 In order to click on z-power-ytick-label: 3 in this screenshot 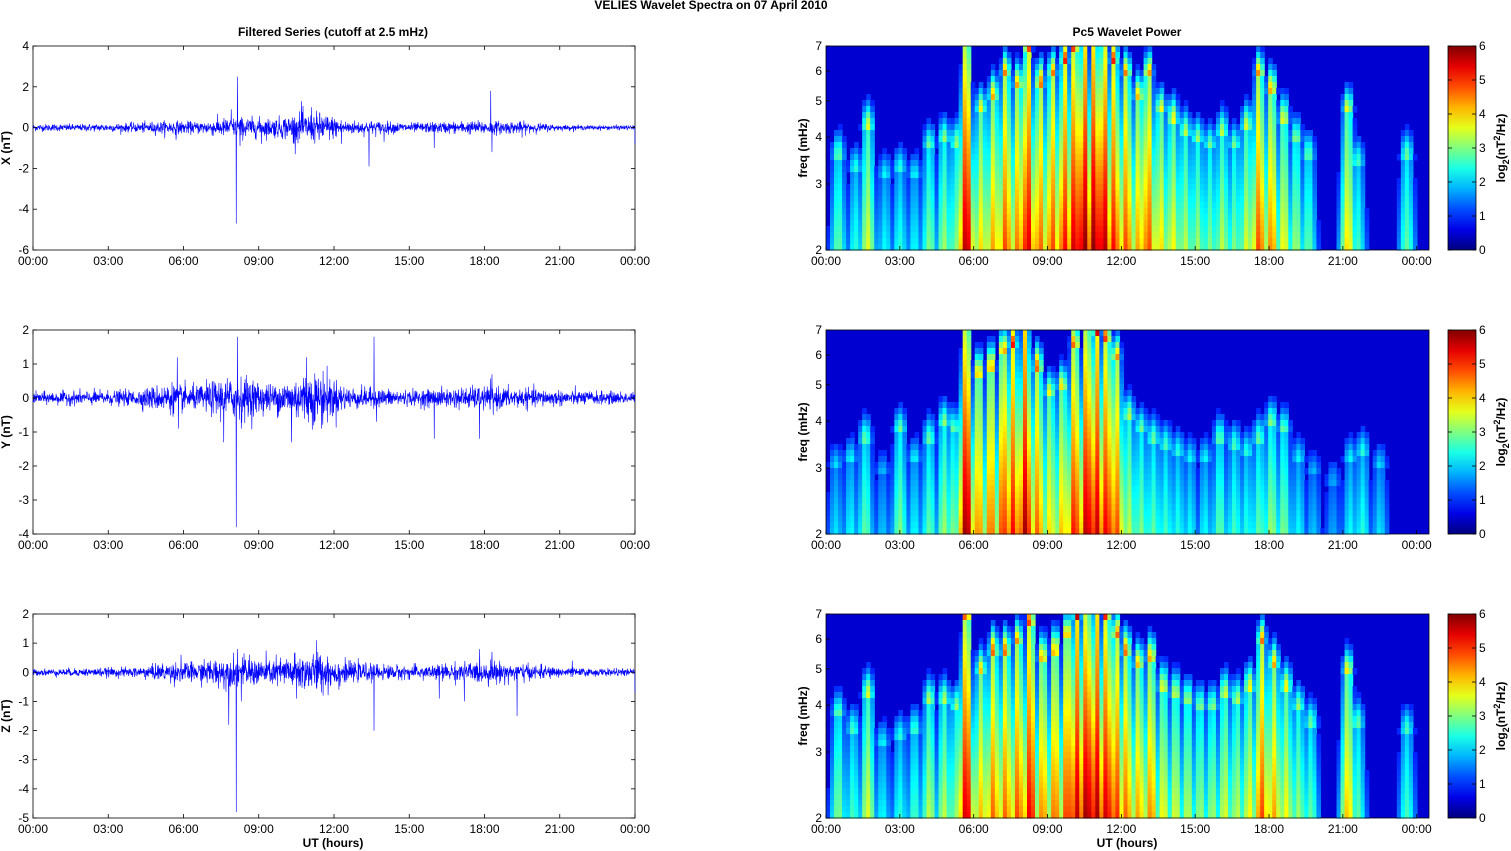, I will do `click(818, 752)`.